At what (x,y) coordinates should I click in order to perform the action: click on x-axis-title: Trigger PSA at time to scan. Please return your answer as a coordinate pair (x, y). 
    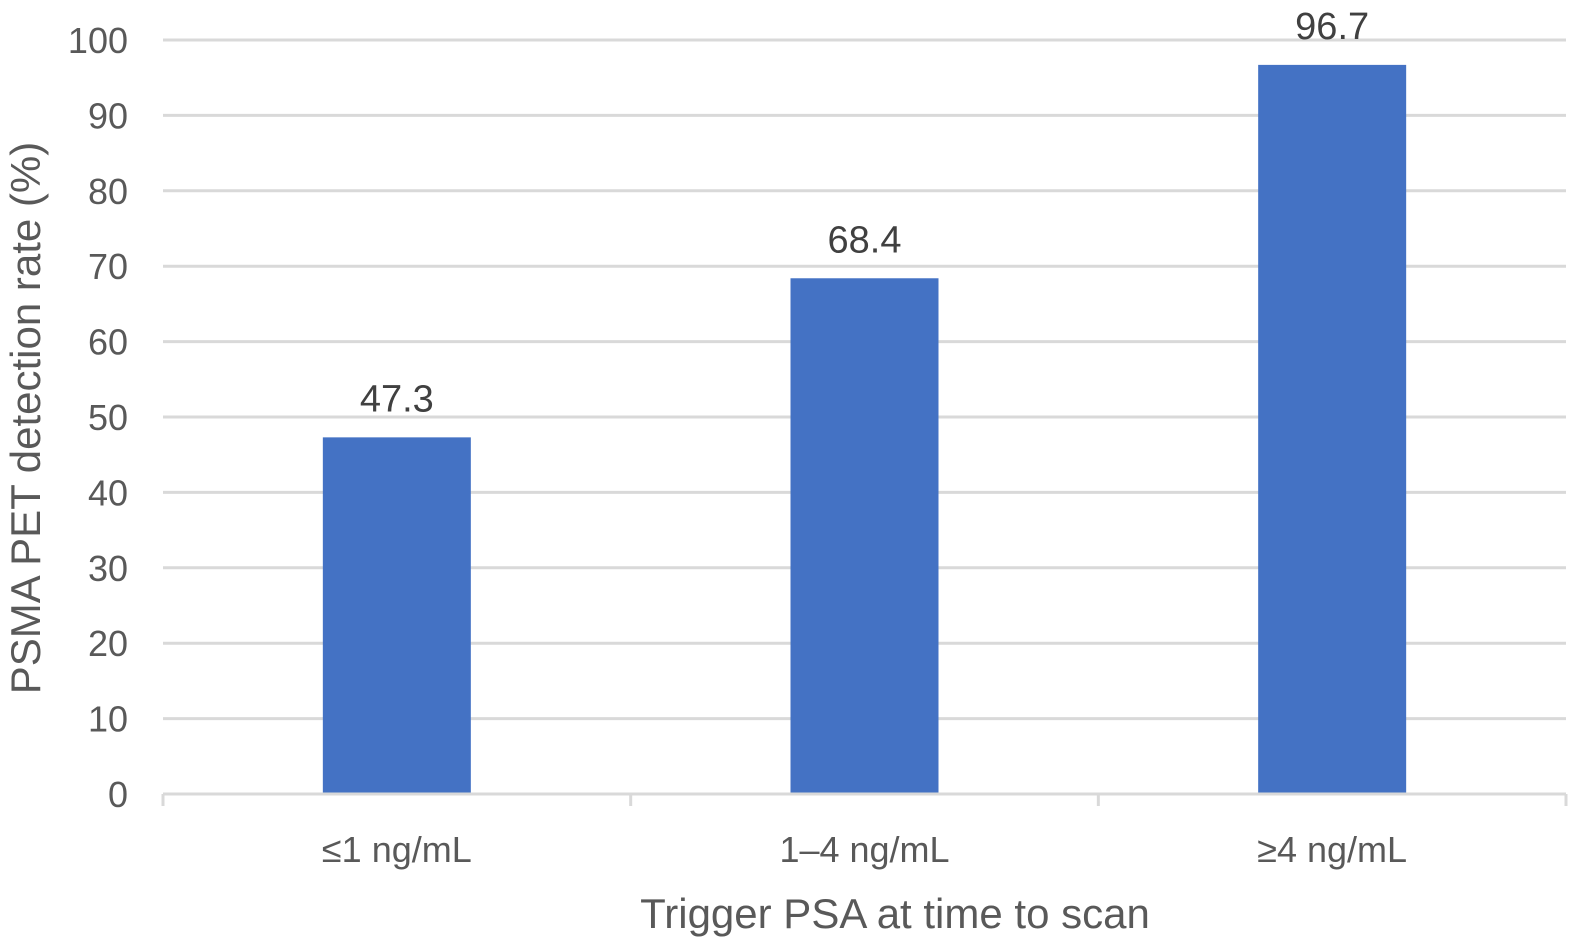
    Looking at the image, I should click on (895, 913).